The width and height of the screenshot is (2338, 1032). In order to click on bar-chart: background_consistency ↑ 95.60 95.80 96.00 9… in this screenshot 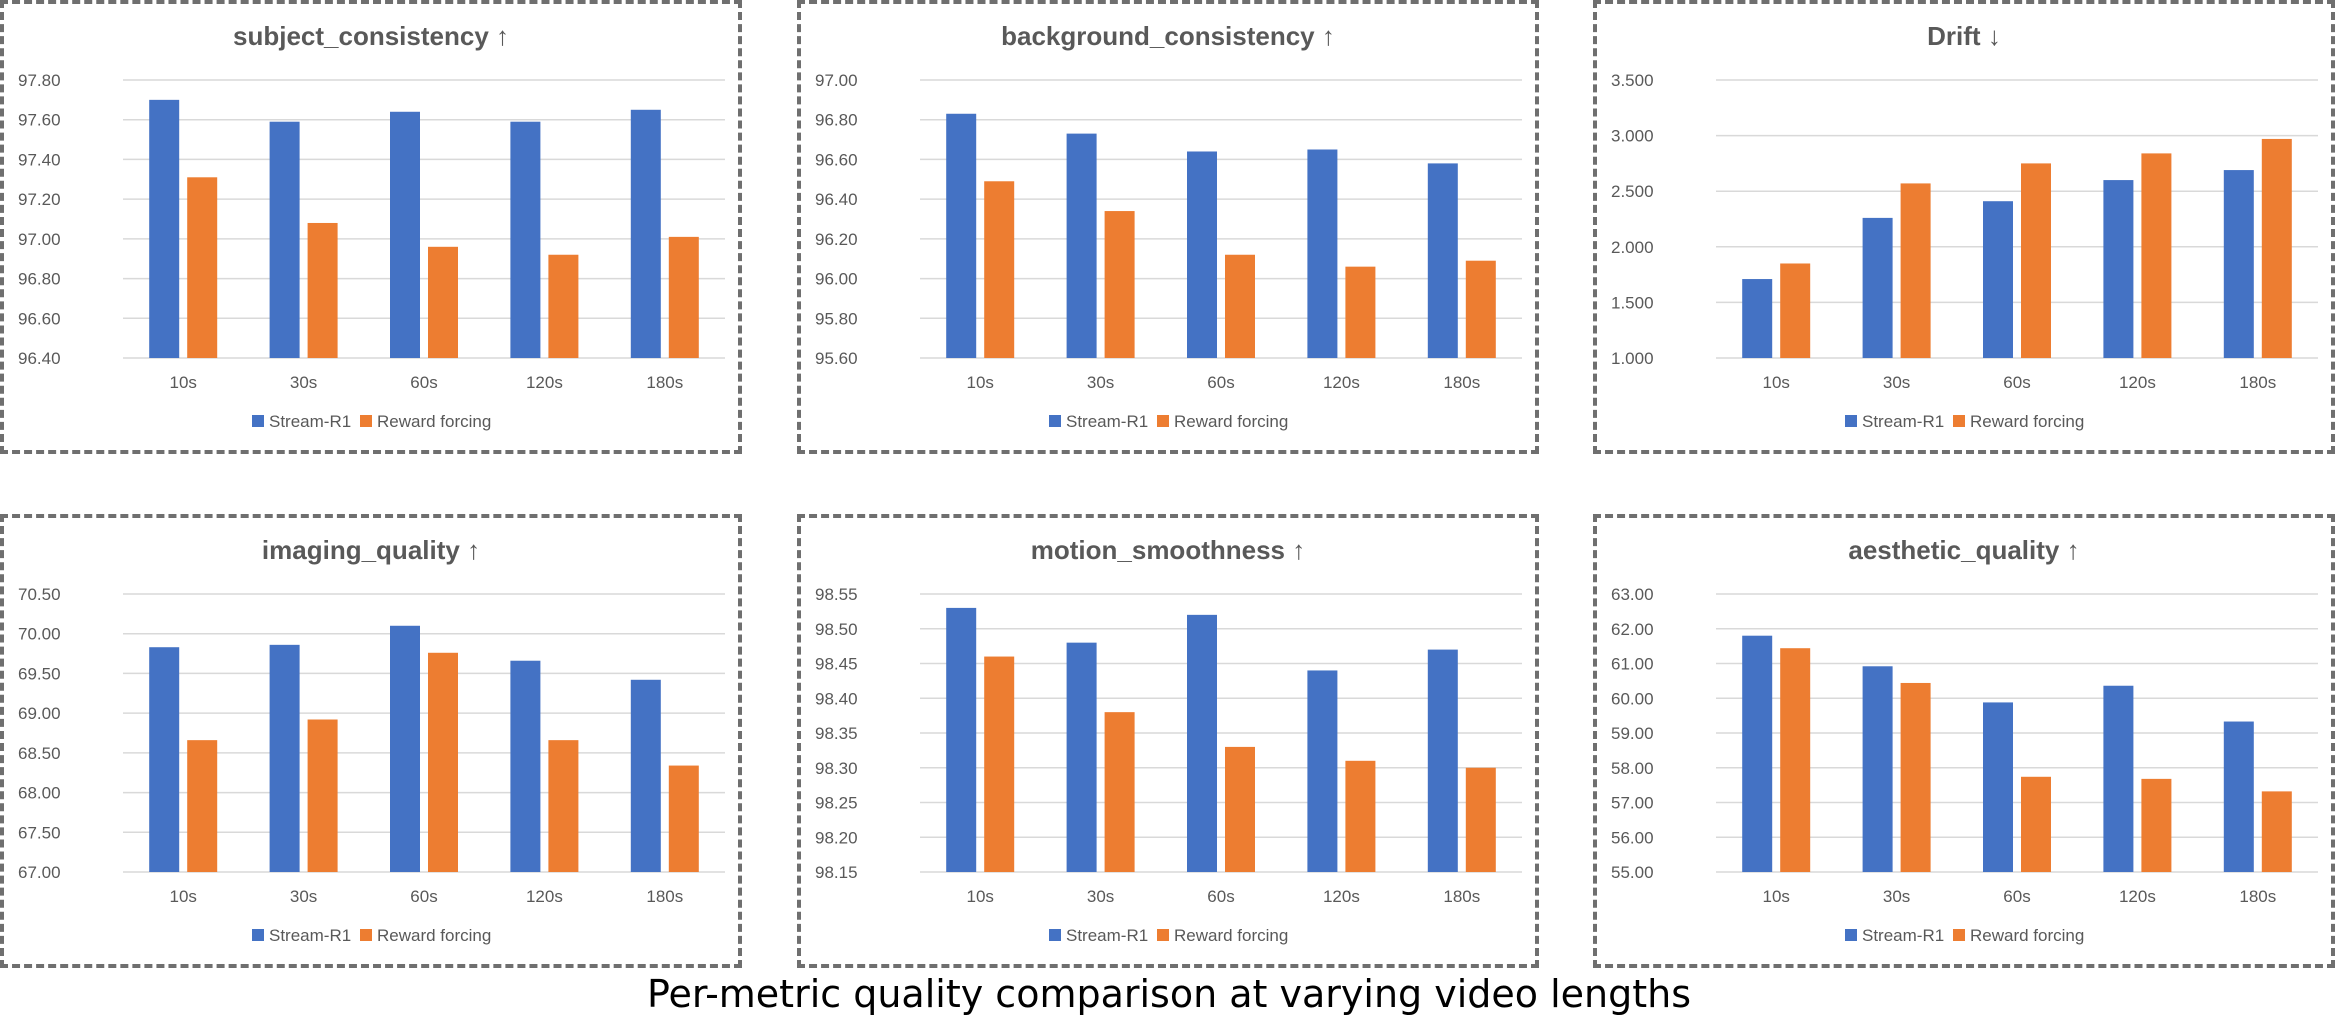, I will do `click(1168, 226)`.